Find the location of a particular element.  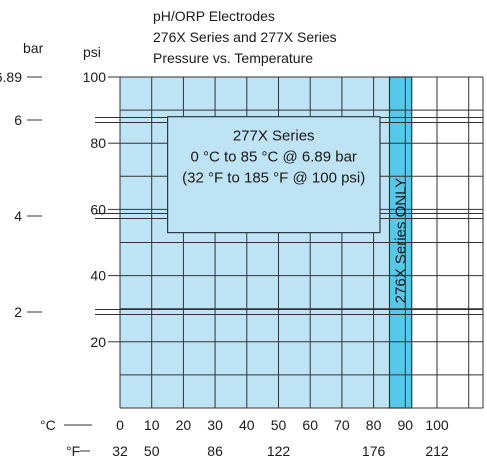

fahrenheit-tick-label: 86 is located at coordinates (215, 451).